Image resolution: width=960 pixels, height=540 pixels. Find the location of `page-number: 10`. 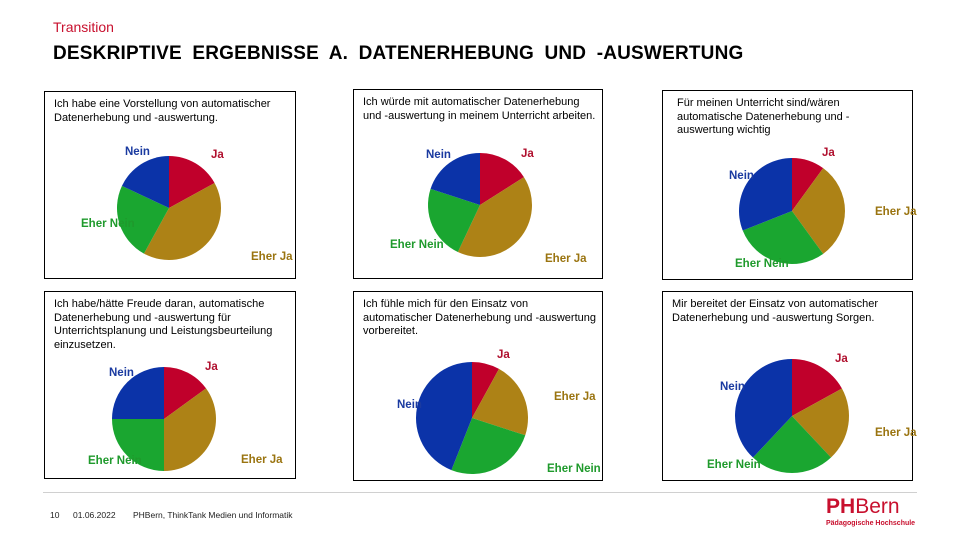

page-number: 10 is located at coordinates (55, 515).